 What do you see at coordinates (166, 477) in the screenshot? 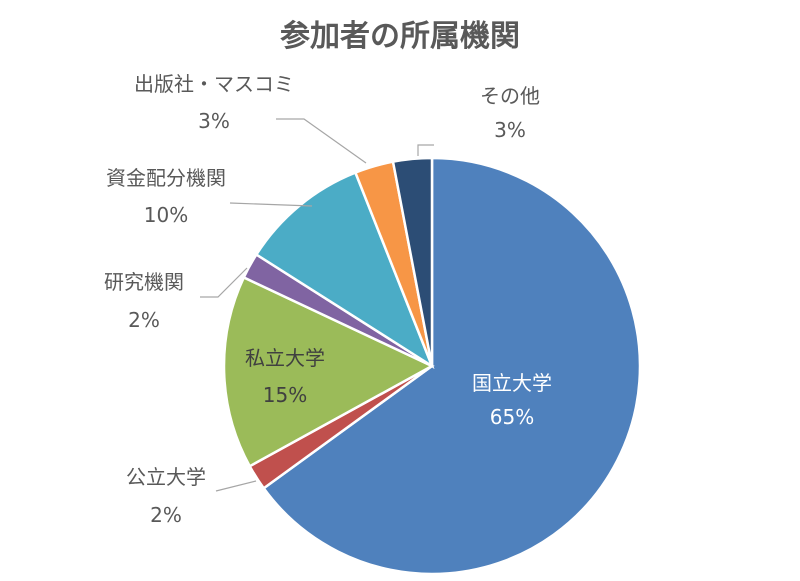
I see `slice-category-label: 公立大学` at bounding box center [166, 477].